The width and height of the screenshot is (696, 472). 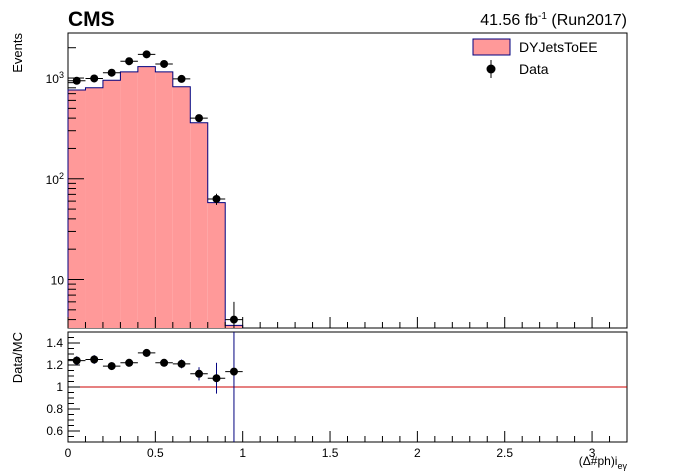 I want to click on y-tick-label-exponent: 2, so click(x=61, y=176).